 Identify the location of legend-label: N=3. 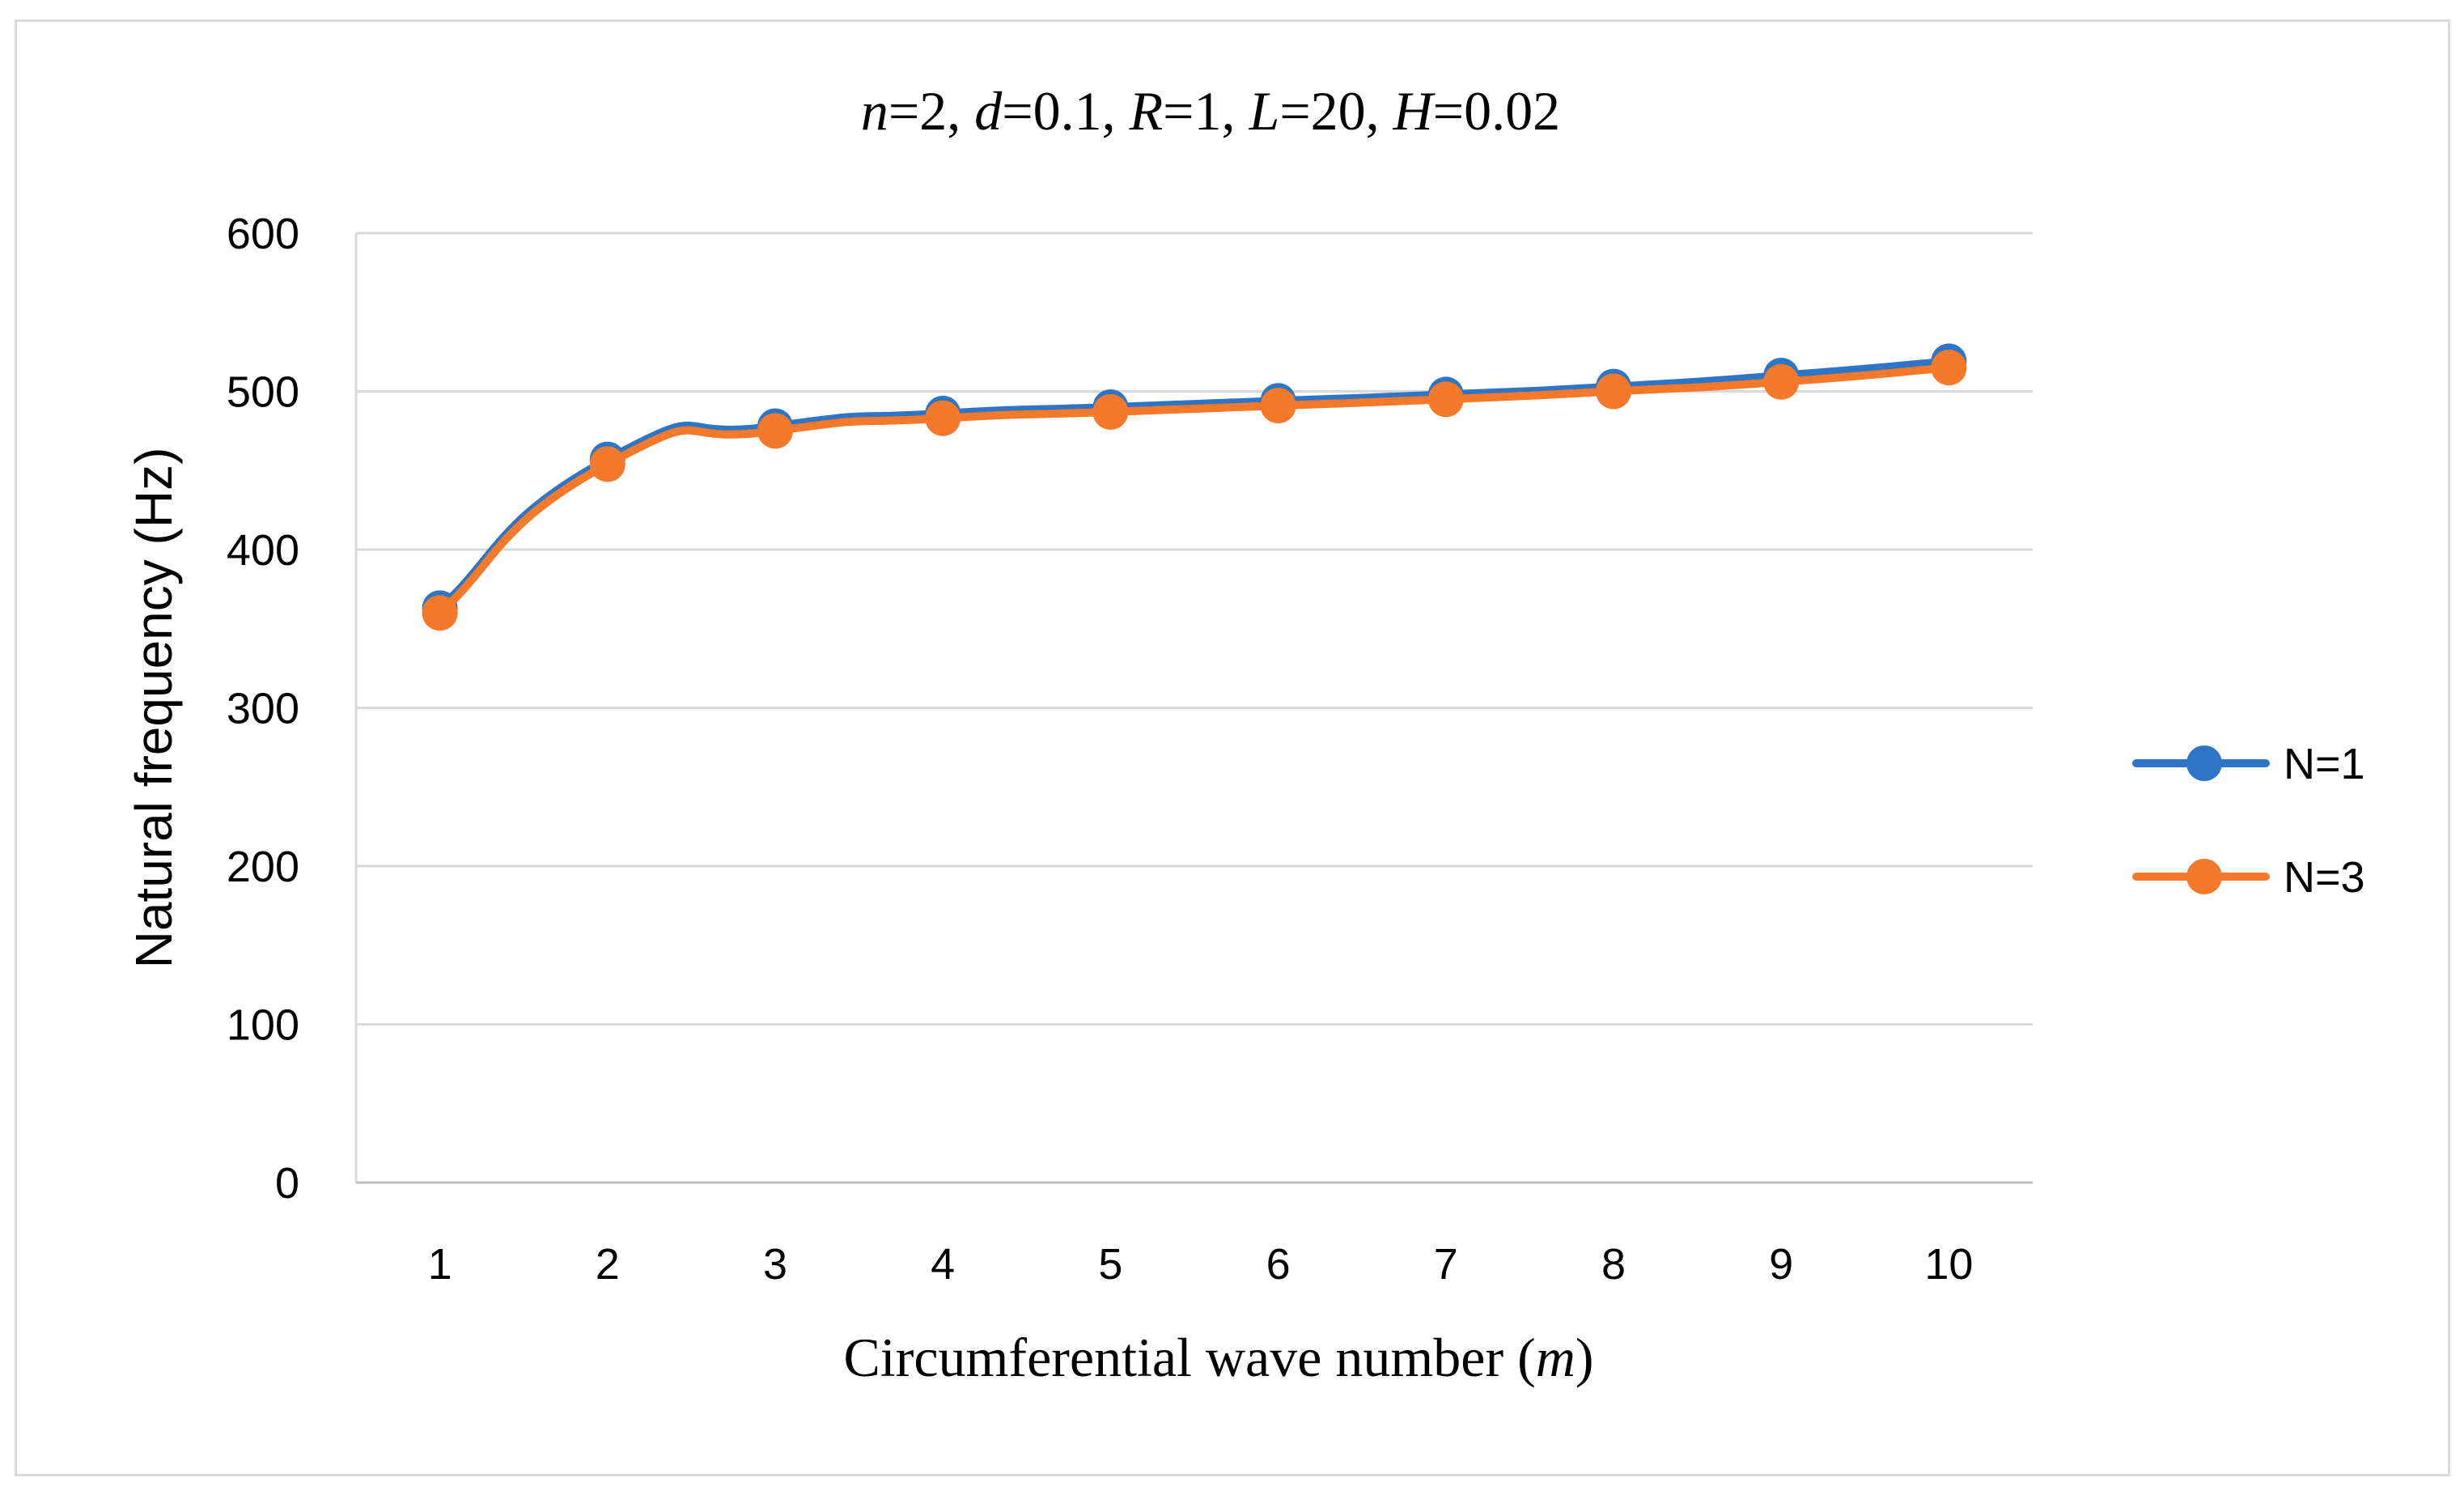
(2324, 877).